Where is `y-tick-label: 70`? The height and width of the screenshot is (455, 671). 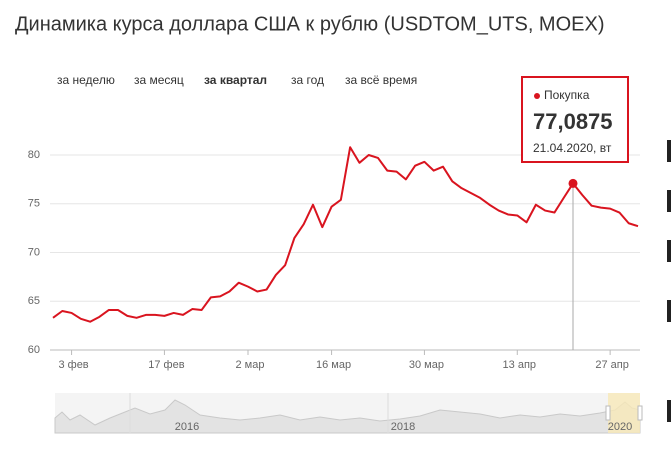 y-tick-label: 70 is located at coordinates (34, 252).